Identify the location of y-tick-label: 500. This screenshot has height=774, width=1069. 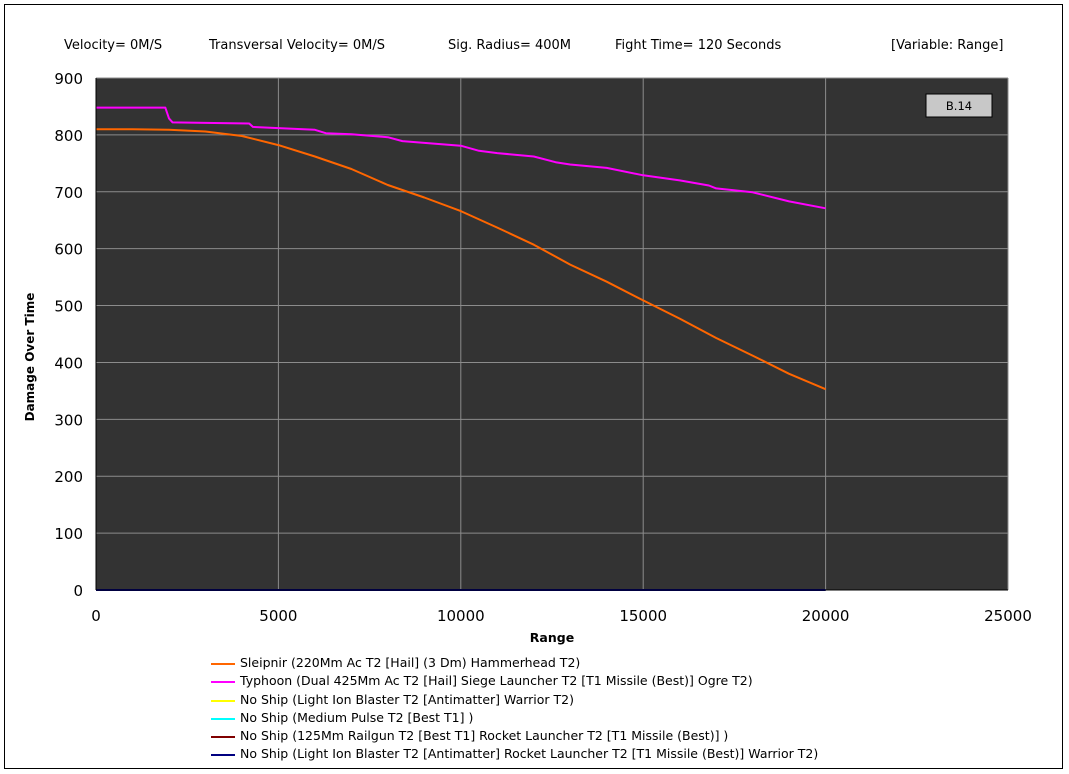
(68, 307).